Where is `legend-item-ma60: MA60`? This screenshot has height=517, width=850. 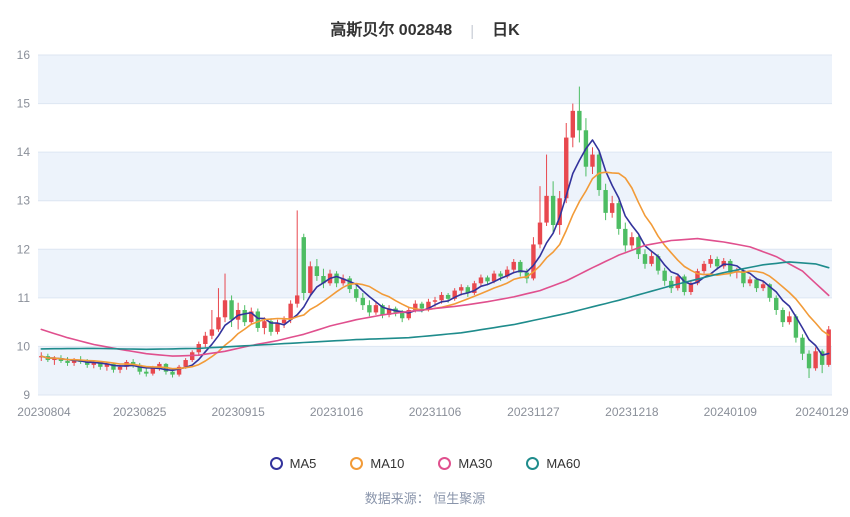
legend-item-ma60: MA60 is located at coordinates (553, 463).